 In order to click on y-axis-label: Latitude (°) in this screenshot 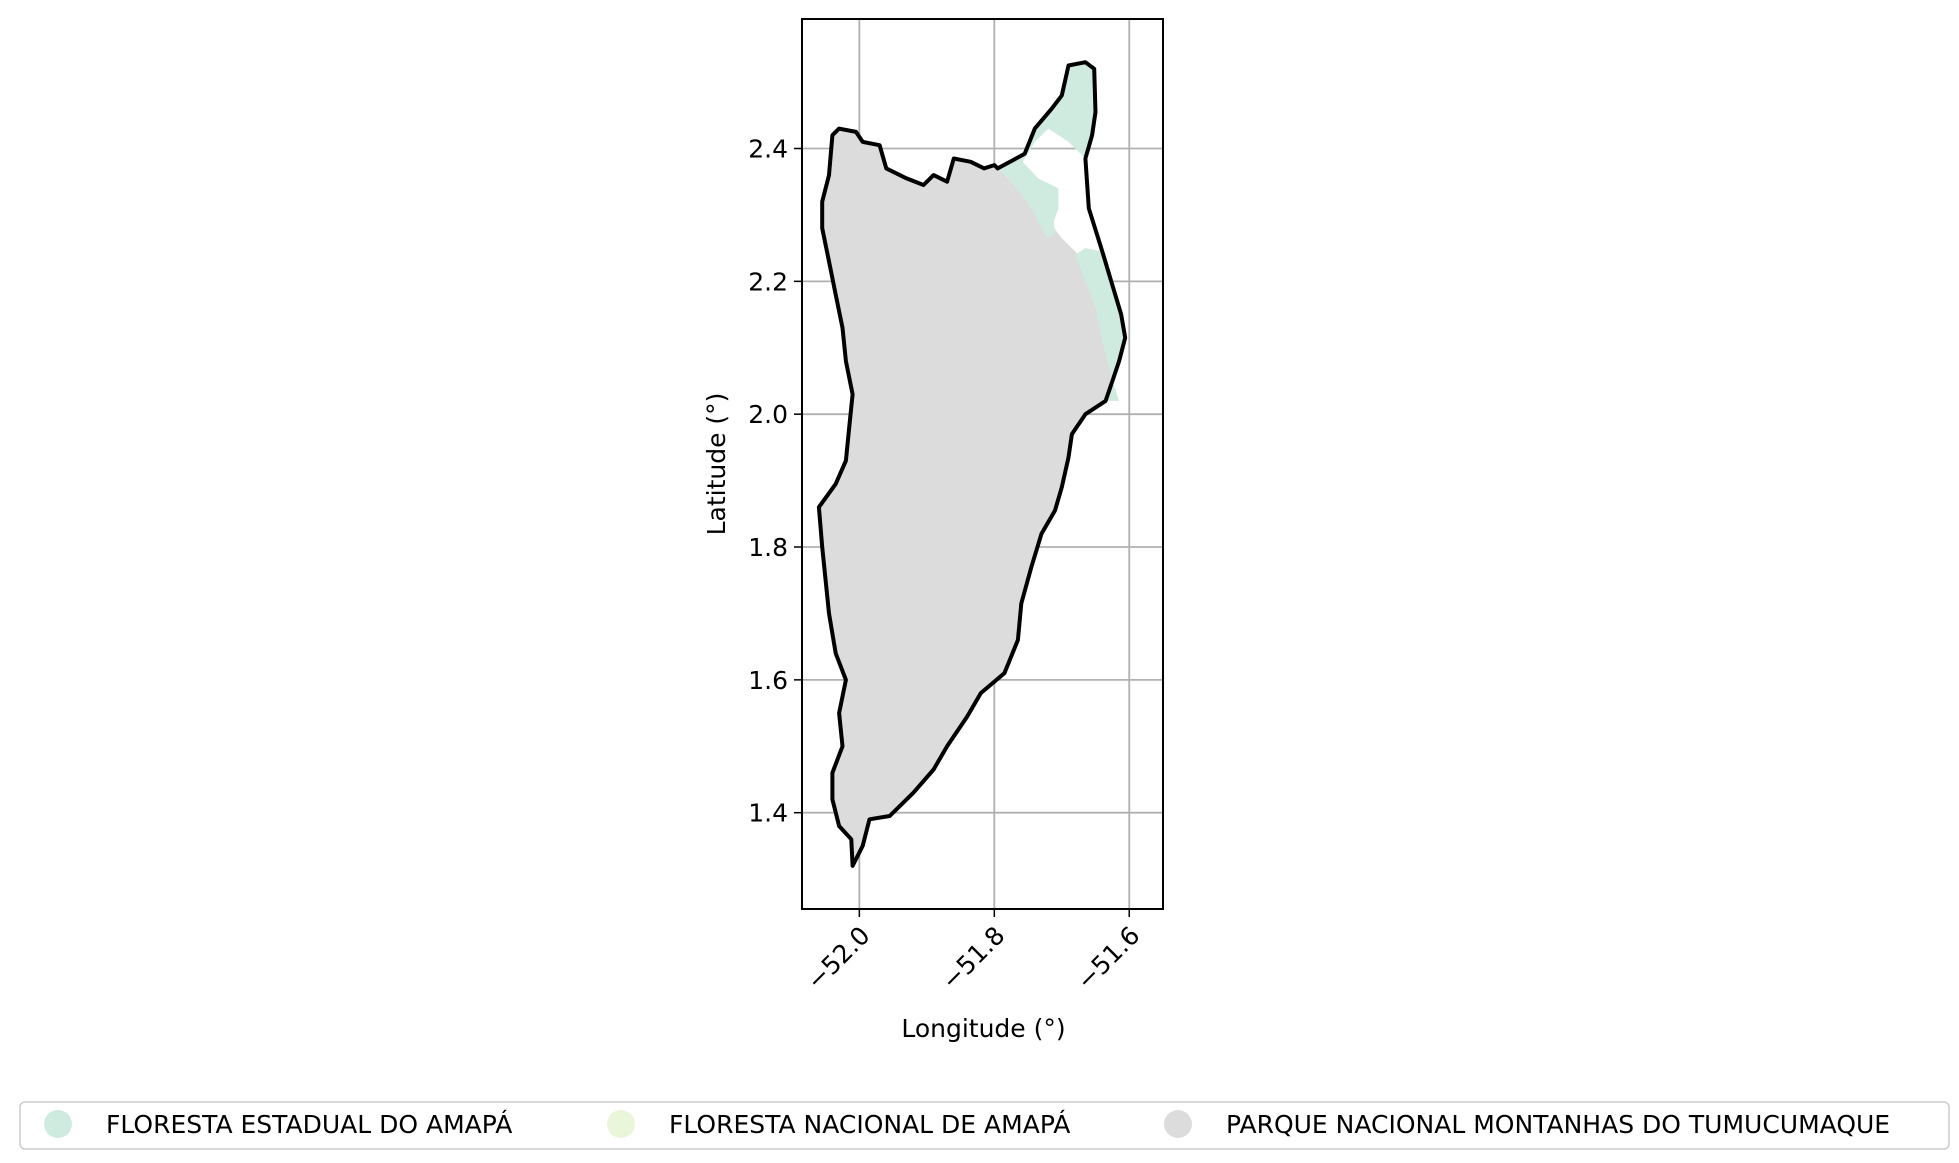, I will do `click(716, 464)`.